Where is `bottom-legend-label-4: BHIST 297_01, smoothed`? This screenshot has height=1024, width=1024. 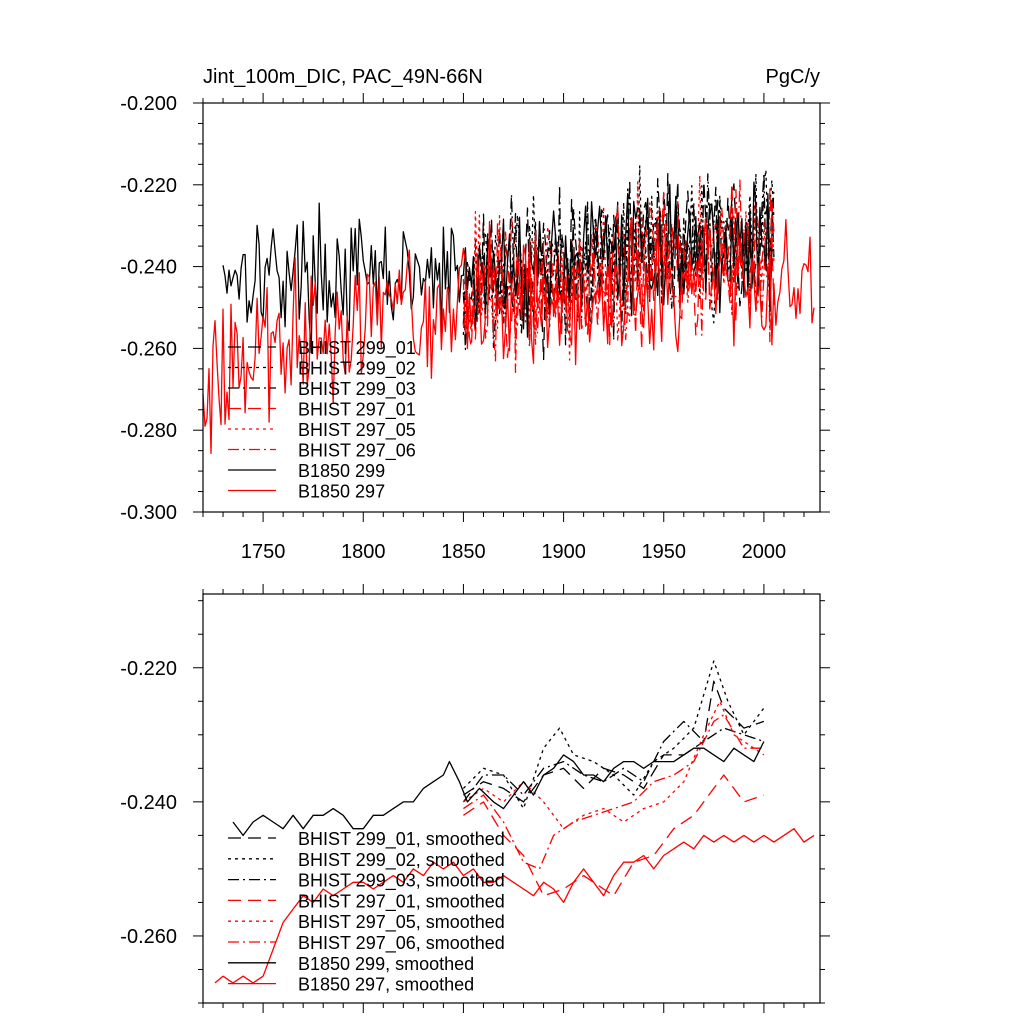
bottom-legend-label-4: BHIST 297_01, smoothed is located at coordinates (401, 901).